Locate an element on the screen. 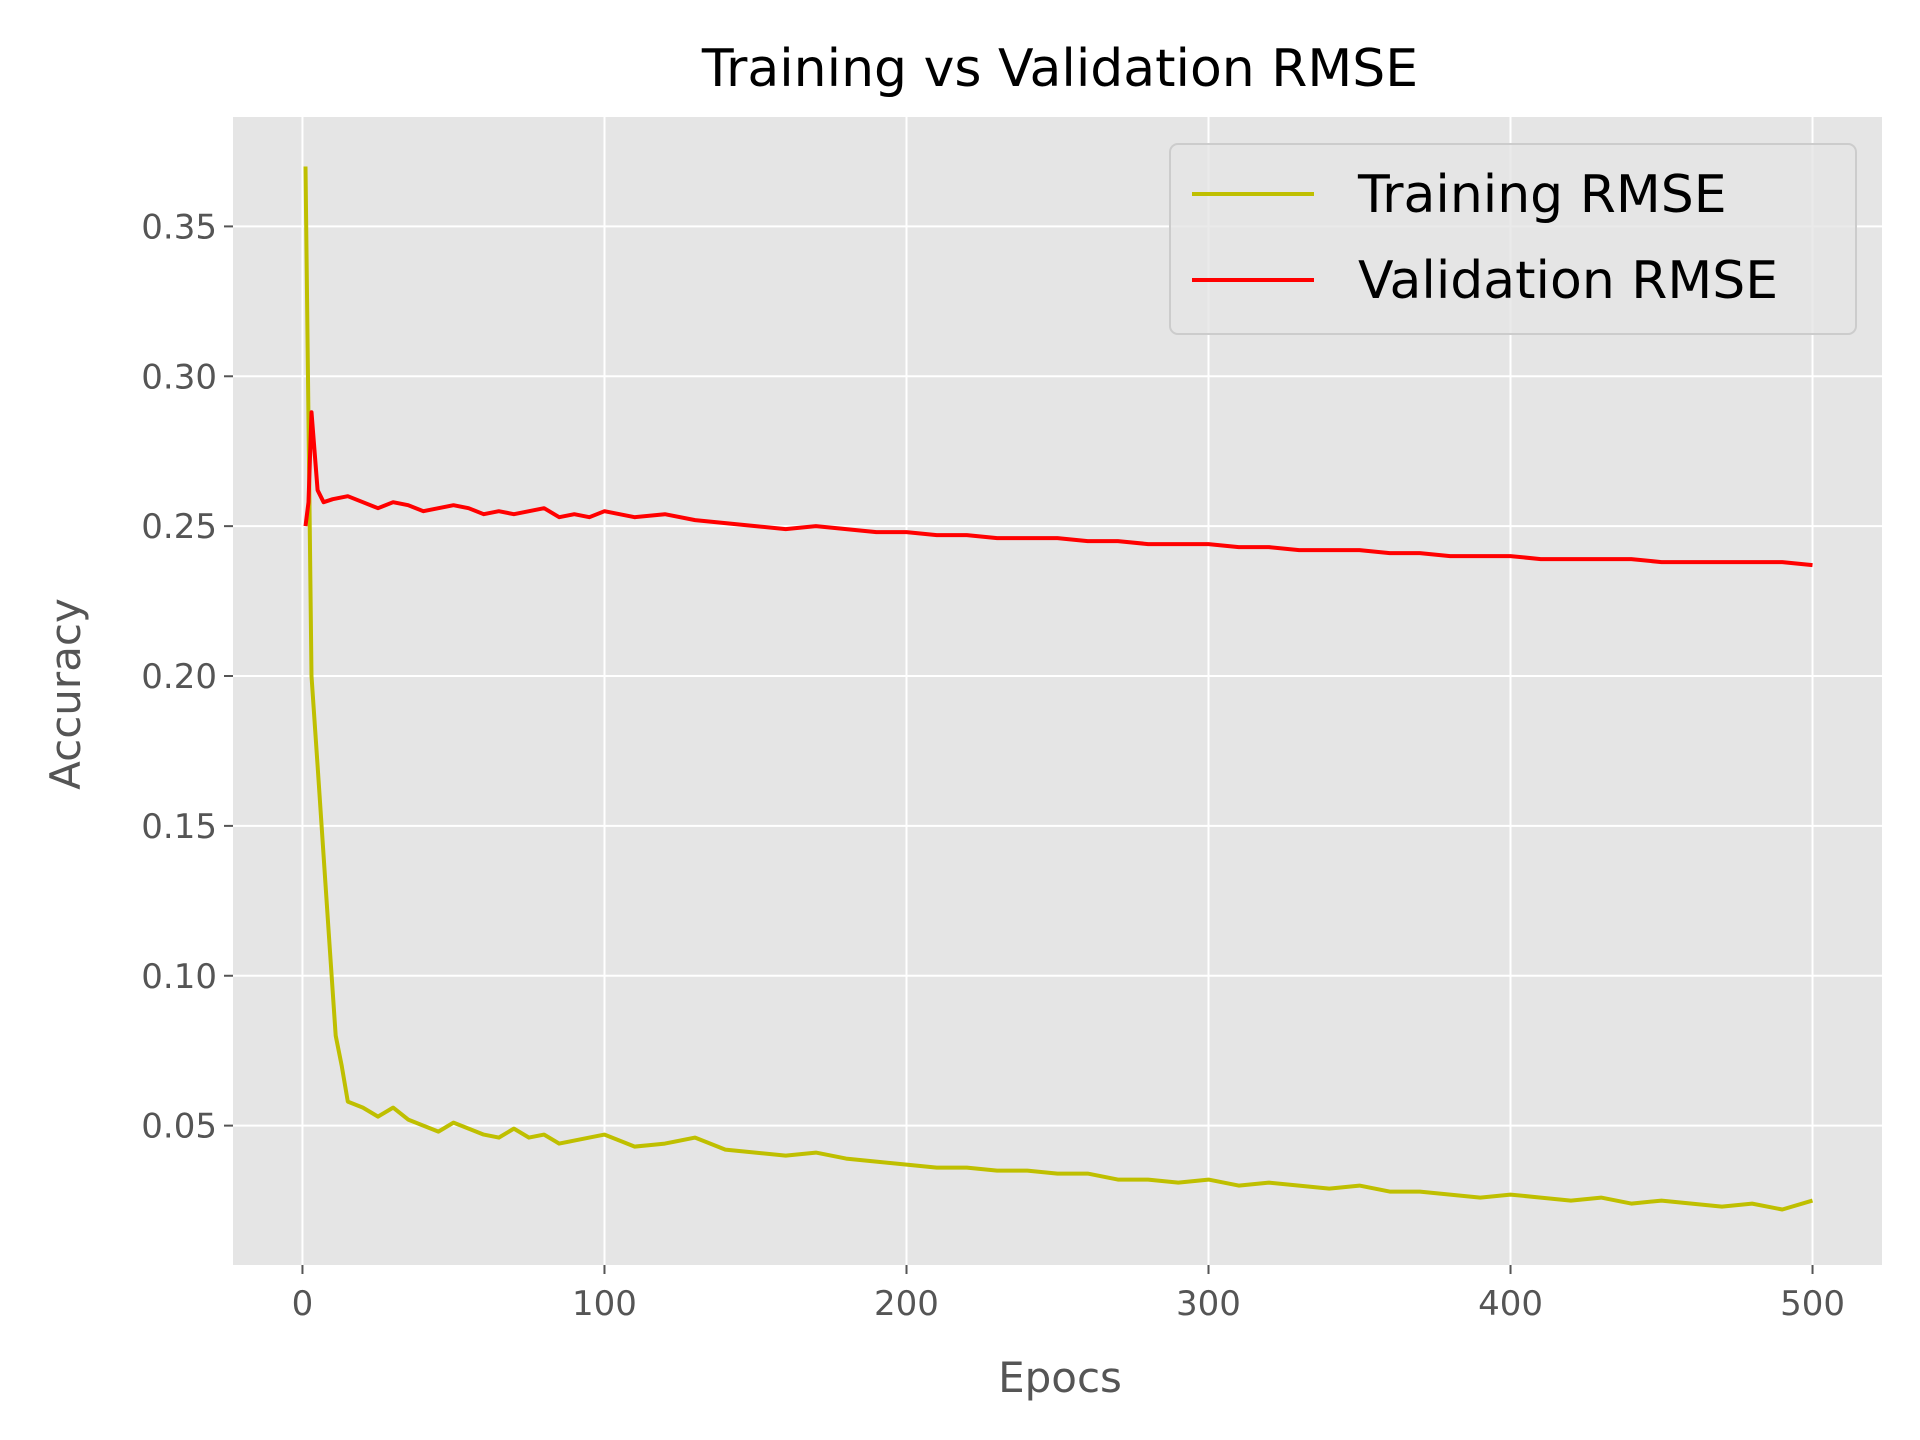 The image size is (1920, 1440). validation-rmse-line is located at coordinates (1058, 489).